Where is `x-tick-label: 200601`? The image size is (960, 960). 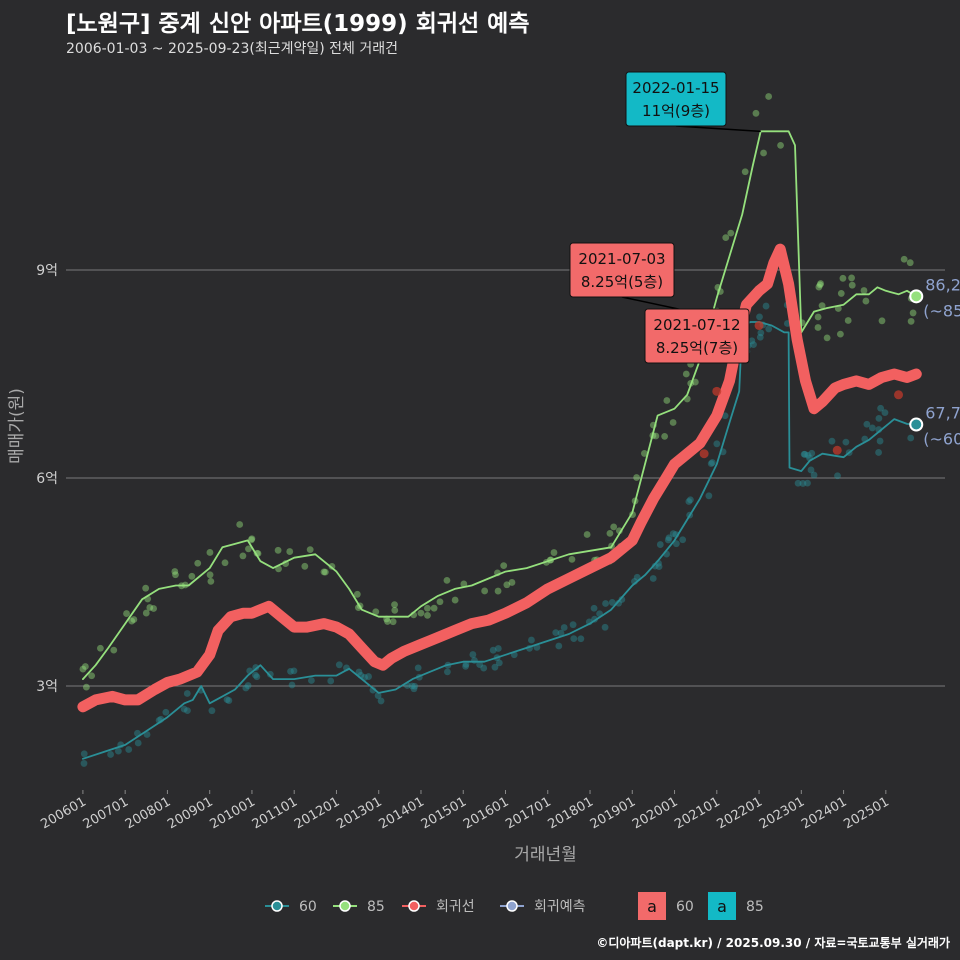 x-tick-label: 200601 is located at coordinates (63, 813).